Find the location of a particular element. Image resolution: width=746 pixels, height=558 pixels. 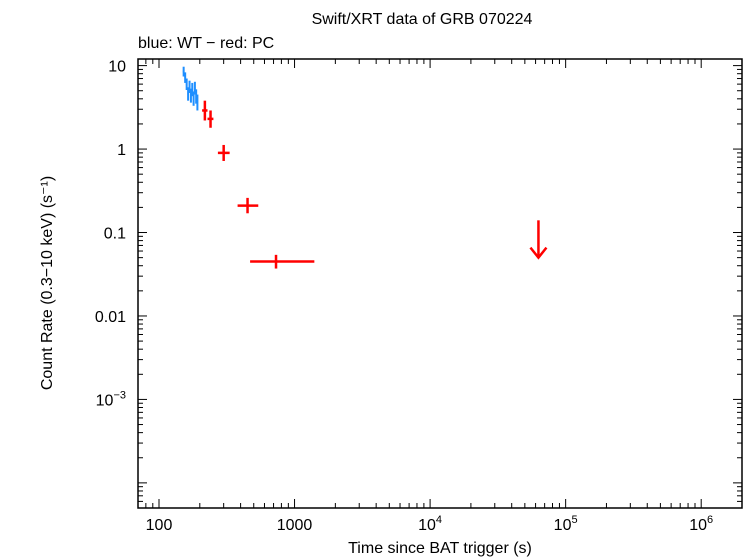

y-tick-label: 10−3 is located at coordinates (111, 399).